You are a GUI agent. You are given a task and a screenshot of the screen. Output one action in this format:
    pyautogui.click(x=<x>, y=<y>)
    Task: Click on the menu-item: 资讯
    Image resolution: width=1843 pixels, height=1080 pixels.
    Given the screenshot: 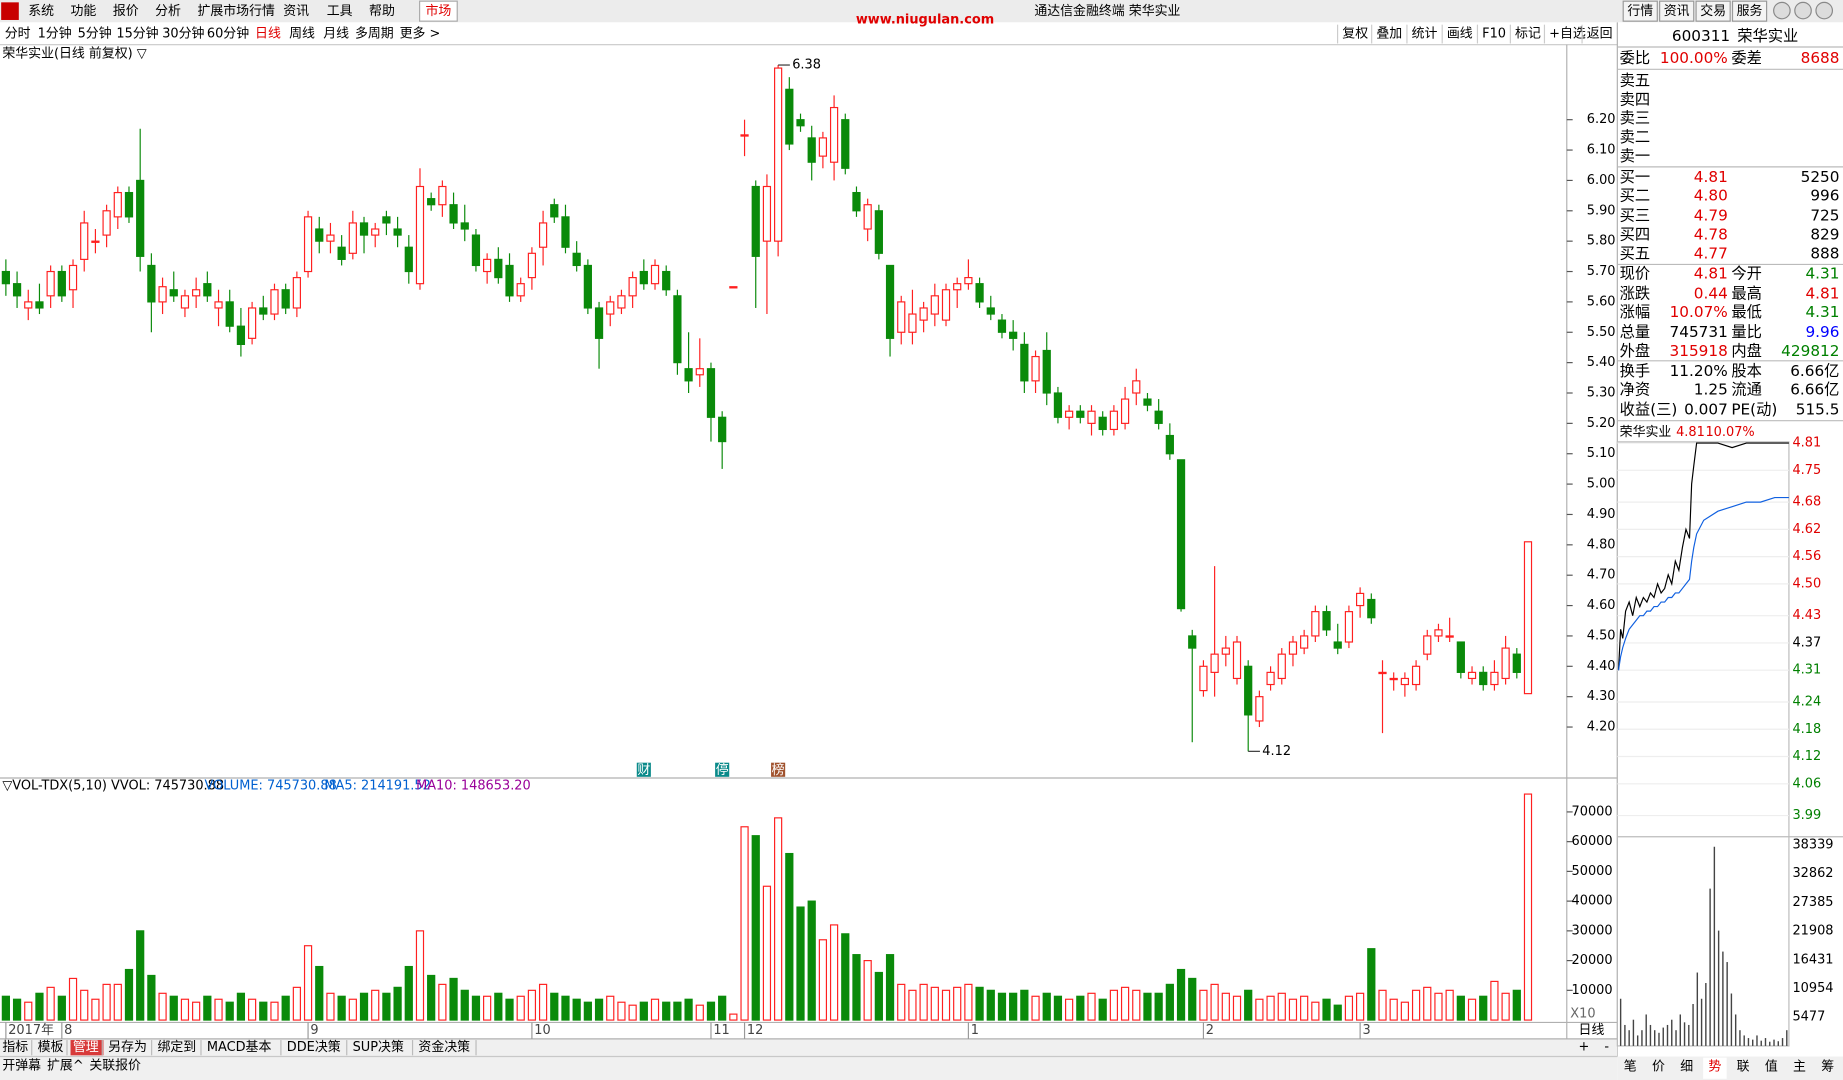 What is the action you would take?
    pyautogui.click(x=296, y=11)
    